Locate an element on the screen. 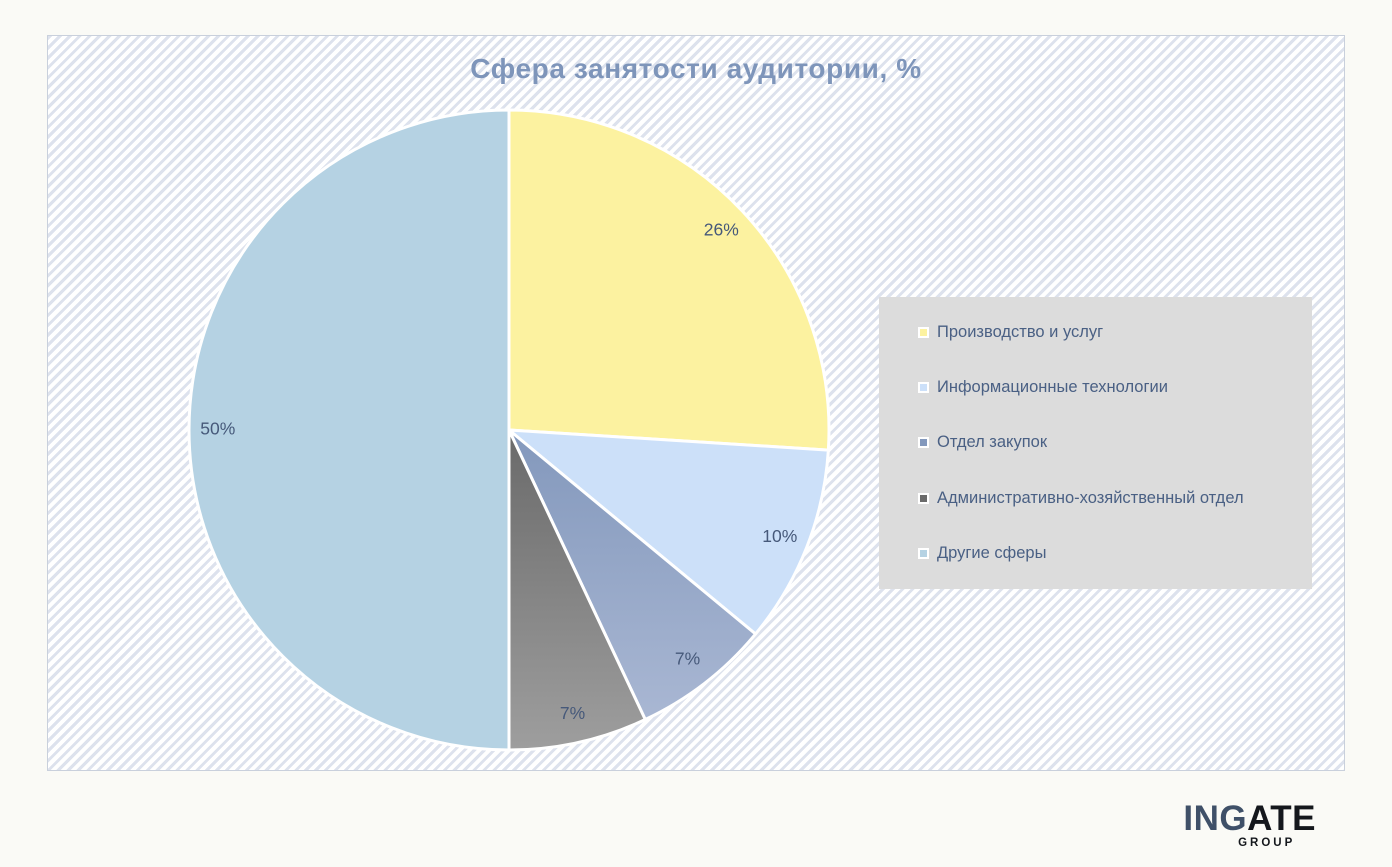 The height and width of the screenshot is (867, 1392). legend-item: Административно-хозяйственный отдел is located at coordinates (1110, 498).